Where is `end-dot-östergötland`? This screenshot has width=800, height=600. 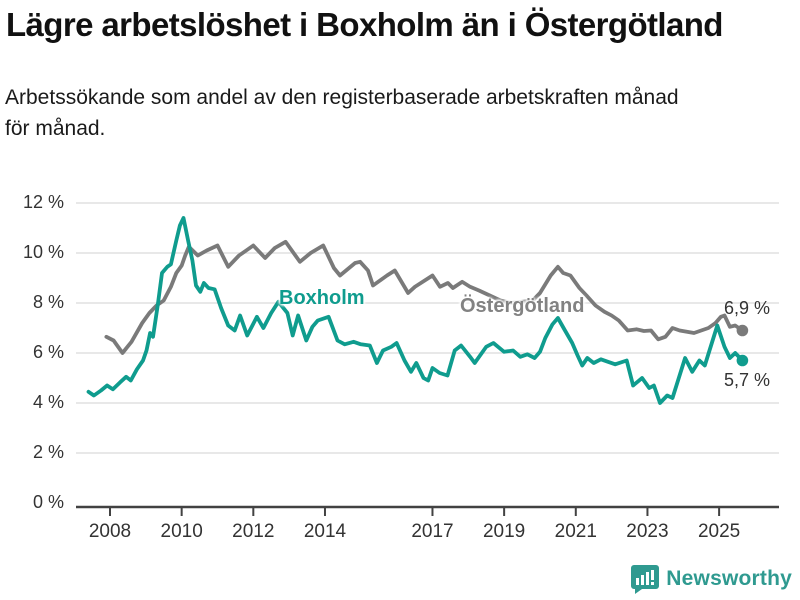
end-dot-östergötland is located at coordinates (742, 330).